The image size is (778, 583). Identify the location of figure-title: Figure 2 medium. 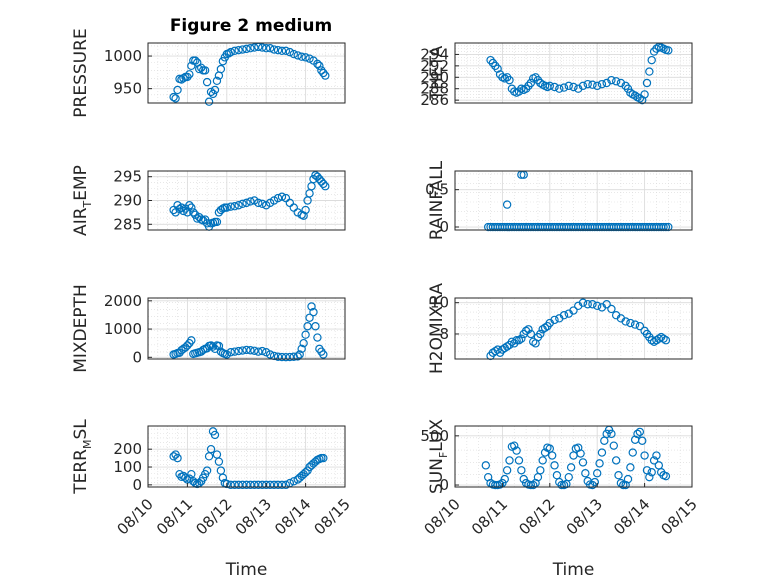
(251, 26).